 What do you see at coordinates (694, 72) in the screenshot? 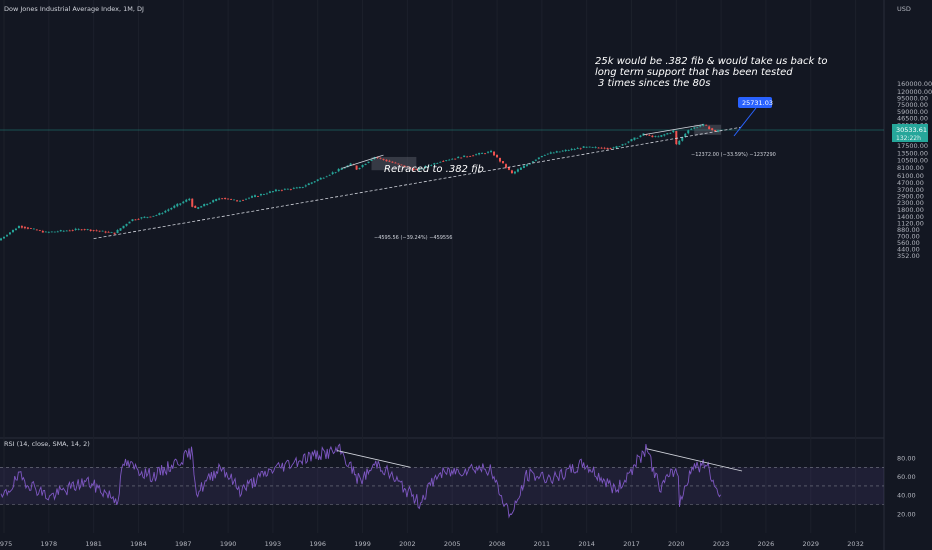
I see `note-line-2: long term support that has been tested` at bounding box center [694, 72].